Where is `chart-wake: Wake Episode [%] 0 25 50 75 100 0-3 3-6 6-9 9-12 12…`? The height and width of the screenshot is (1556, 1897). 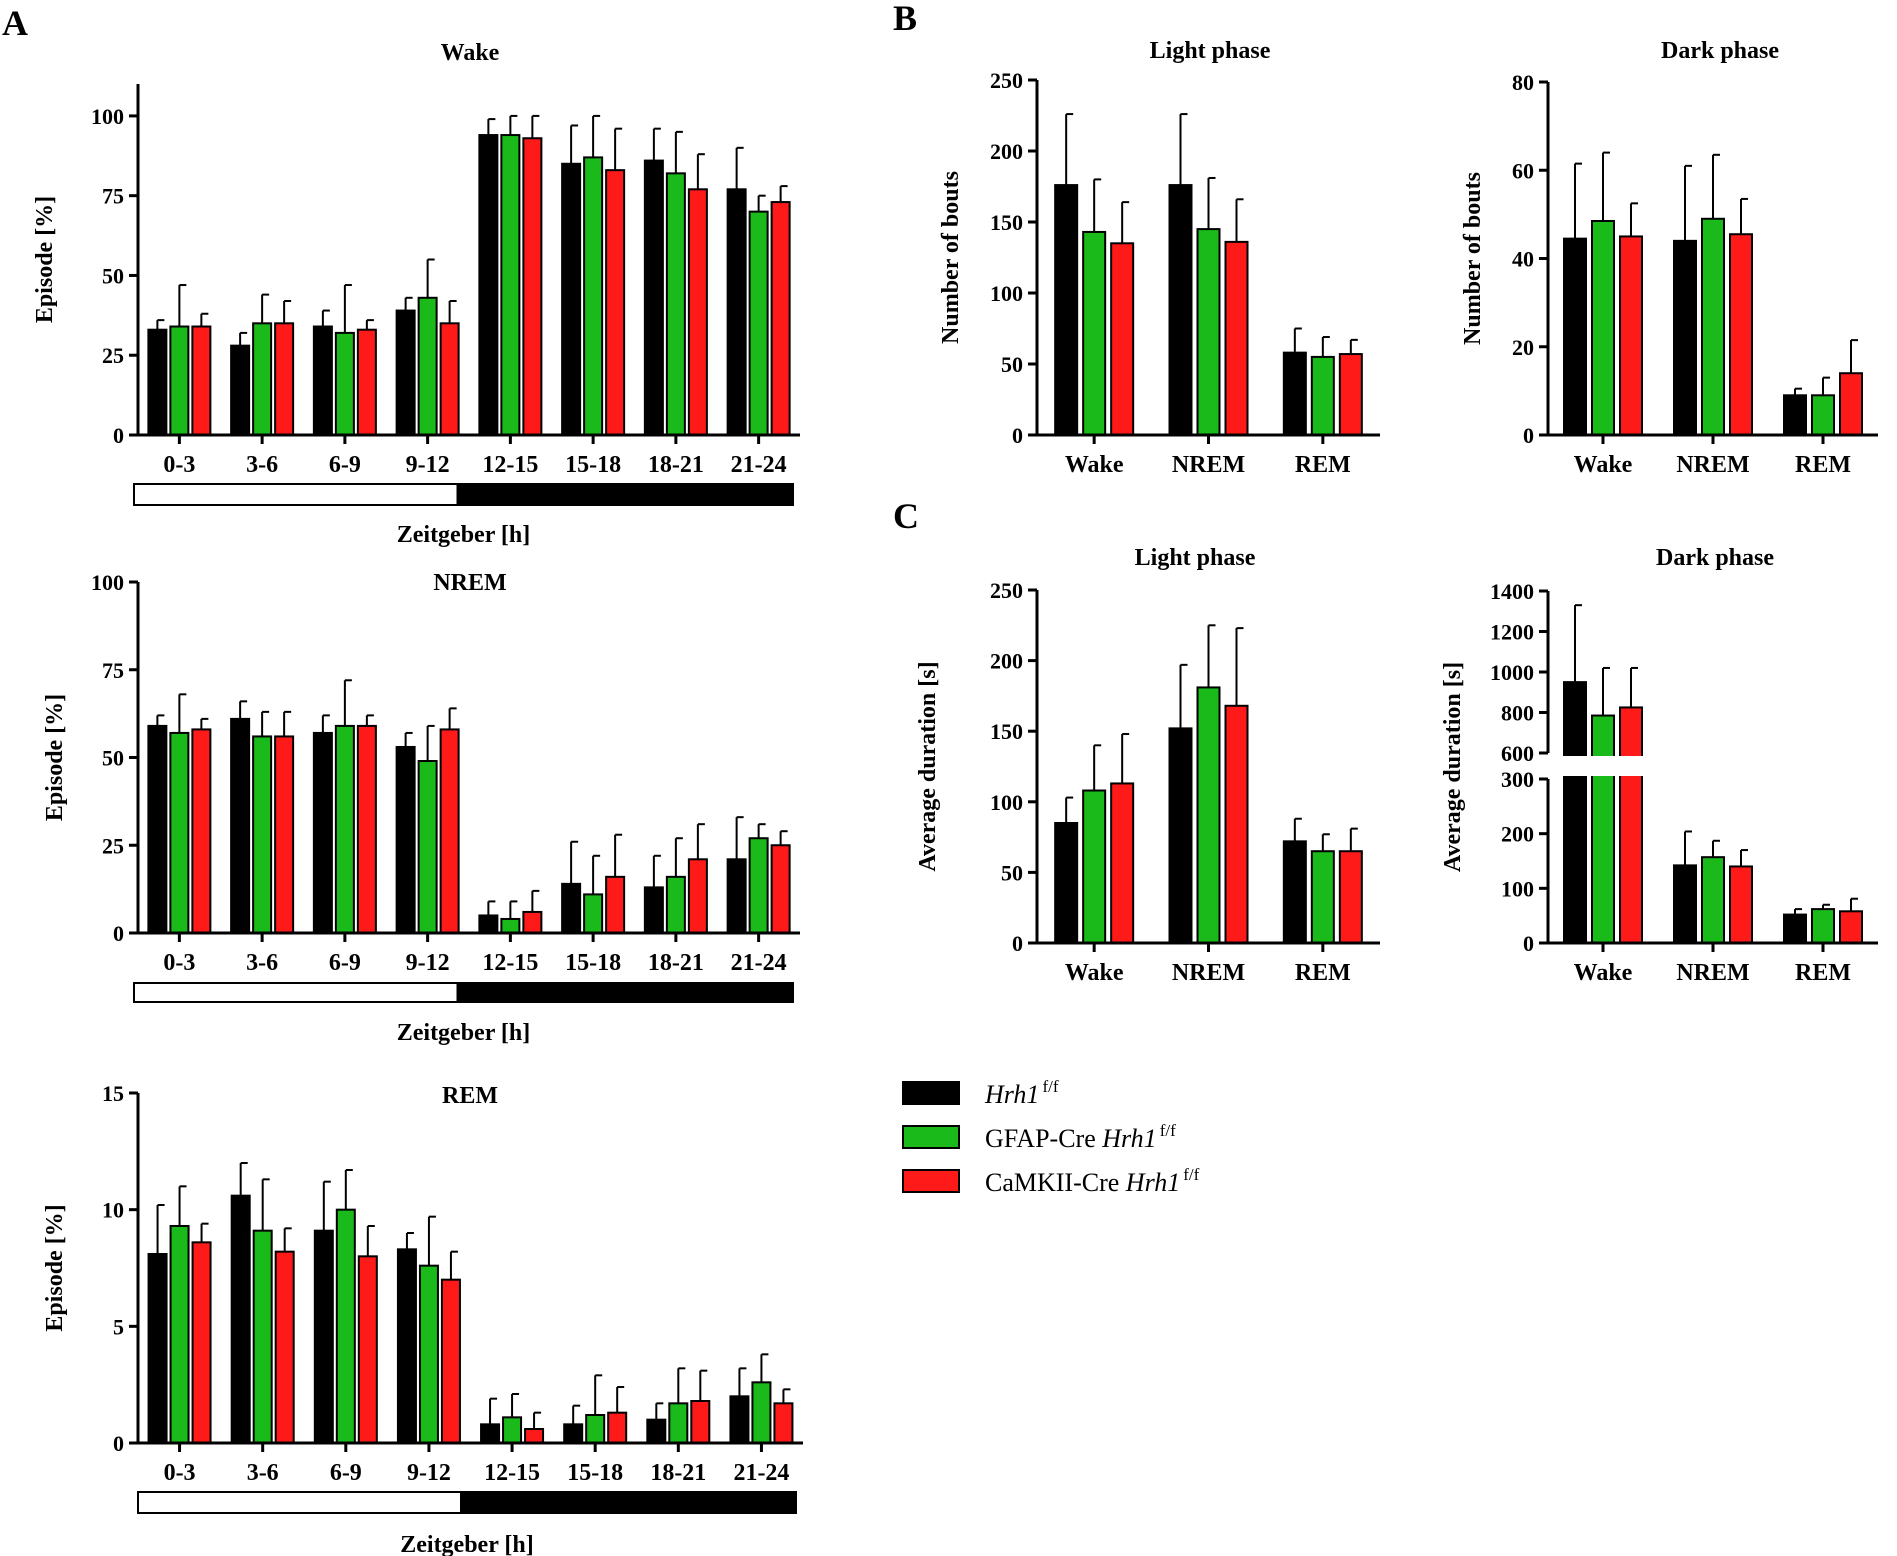
chart-wake: Wake Episode [%] 0 25 50 75 100 0-3 3-6 6-9 9-12 12… is located at coordinates (416, 294).